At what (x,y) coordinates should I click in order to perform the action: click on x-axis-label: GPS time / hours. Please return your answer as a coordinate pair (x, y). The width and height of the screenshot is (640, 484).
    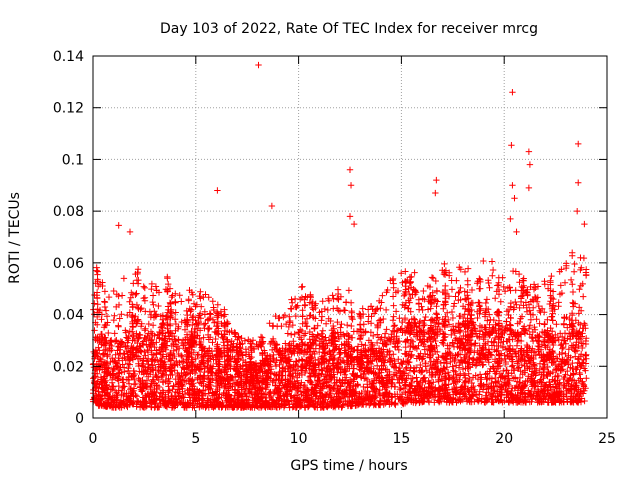
    Looking at the image, I should click on (348, 466).